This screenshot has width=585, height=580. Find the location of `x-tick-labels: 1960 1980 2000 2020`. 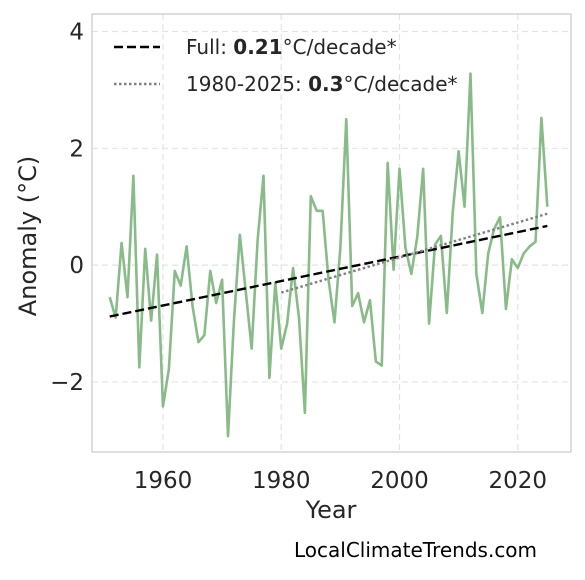

x-tick-labels: 1960 1980 2000 2020 is located at coordinates (340, 481).